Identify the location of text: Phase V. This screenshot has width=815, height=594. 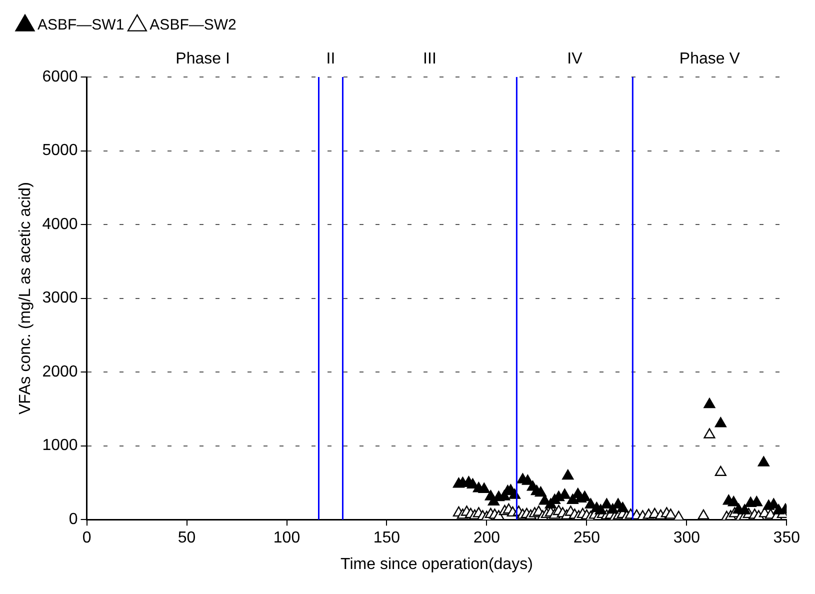
(709, 59).